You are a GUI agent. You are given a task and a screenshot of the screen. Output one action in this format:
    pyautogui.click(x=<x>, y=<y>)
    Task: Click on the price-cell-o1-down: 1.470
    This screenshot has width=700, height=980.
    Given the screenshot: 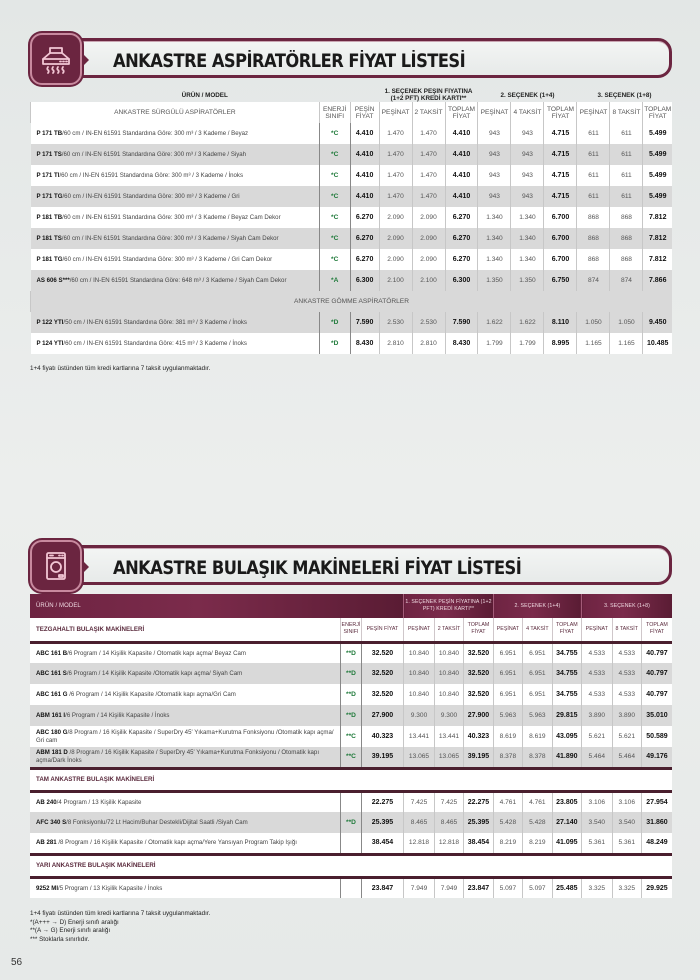 What is the action you would take?
    pyautogui.click(x=395, y=133)
    